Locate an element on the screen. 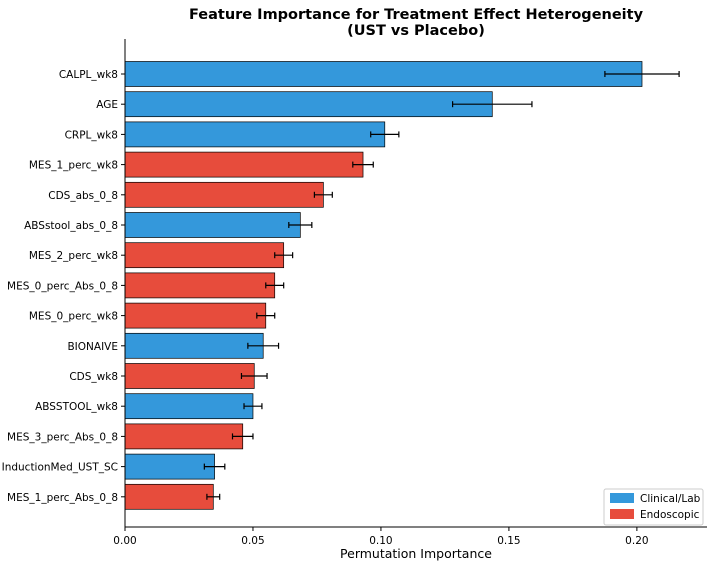 The width and height of the screenshot is (714, 568). y-tick-label: CDS_abs_0_8 is located at coordinates (83, 196).